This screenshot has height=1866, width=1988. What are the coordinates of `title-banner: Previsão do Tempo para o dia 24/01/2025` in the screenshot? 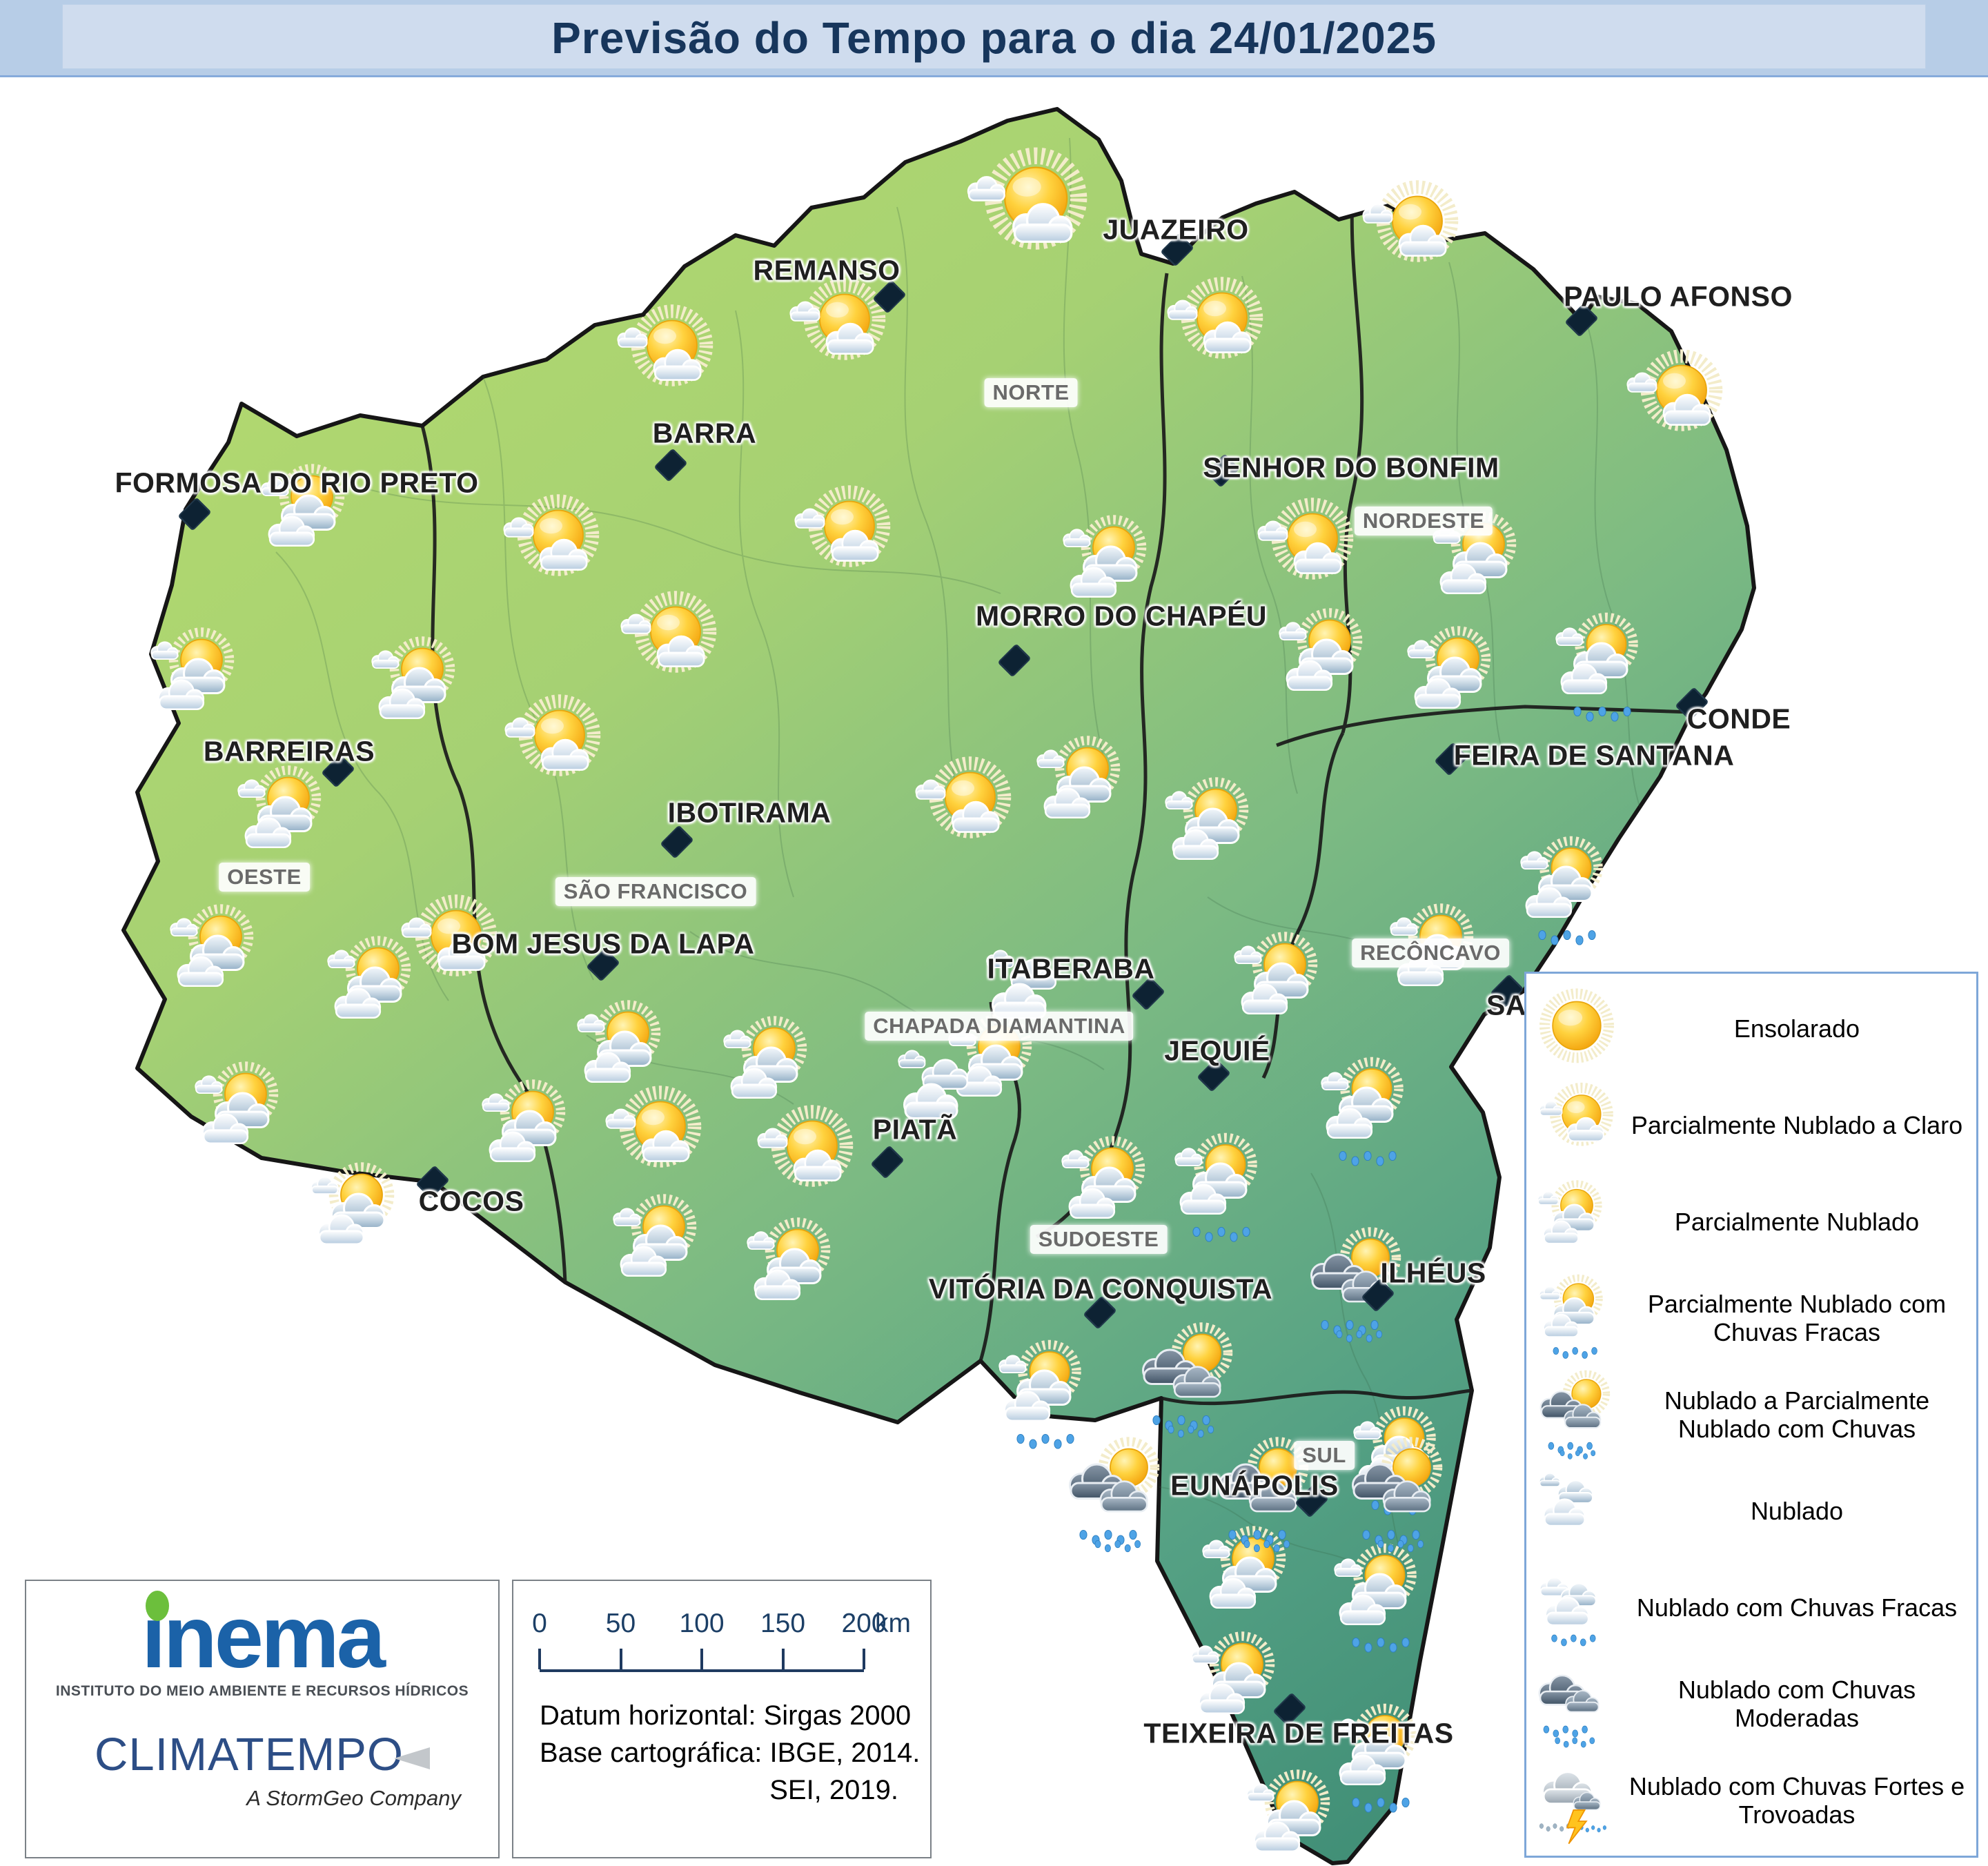 It's located at (994, 38).